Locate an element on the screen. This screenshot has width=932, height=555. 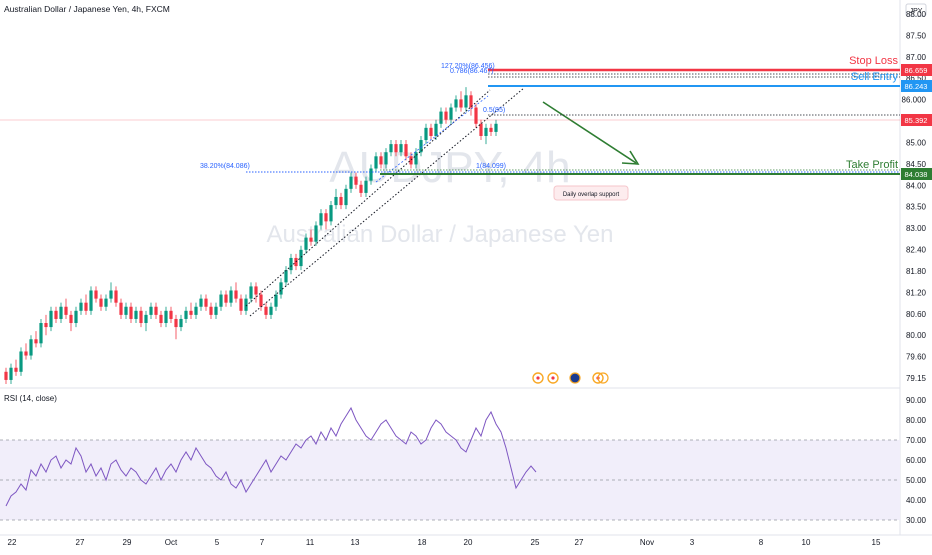
price-tick-label: 83.00 is located at coordinates (916, 228).